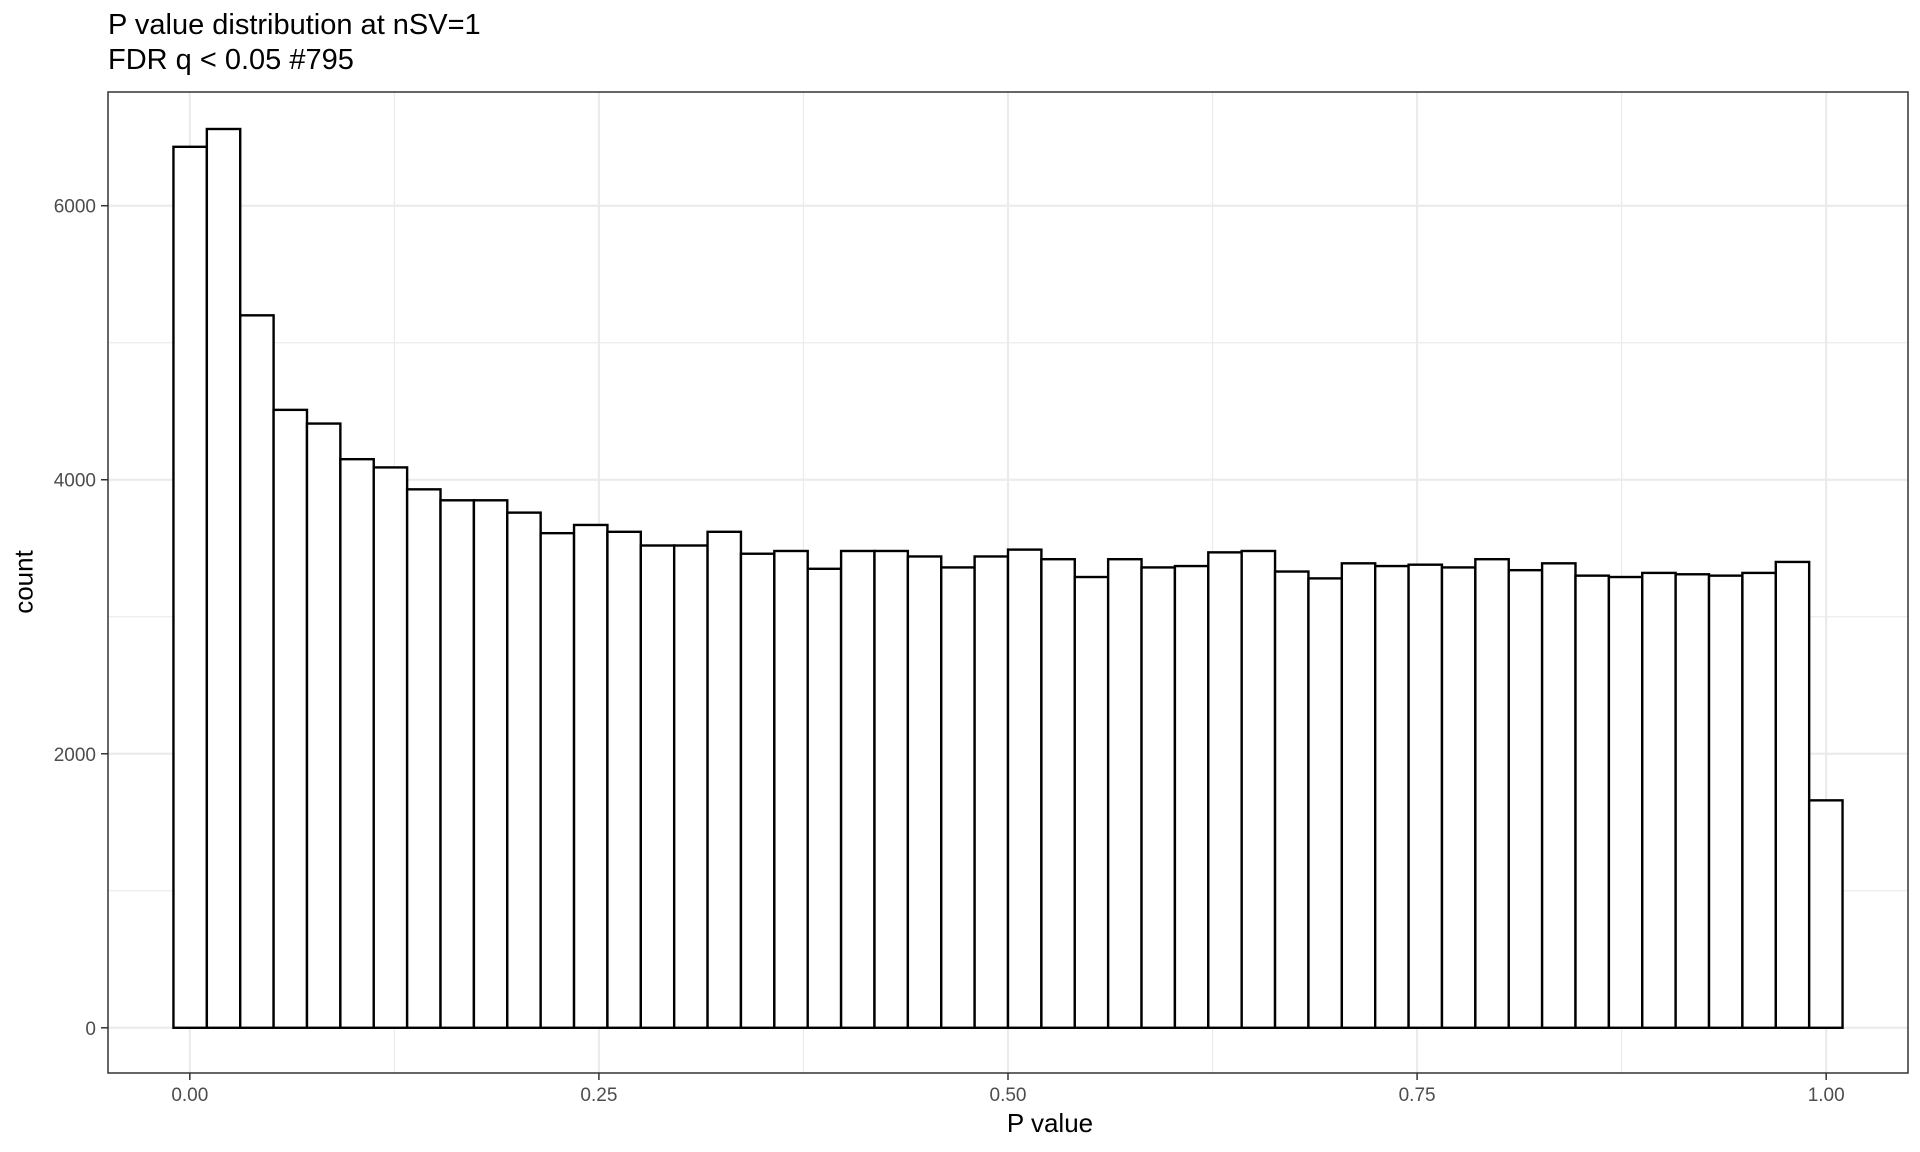 The height and width of the screenshot is (1152, 1920). Describe the element at coordinates (1008, 1095) in the screenshot. I see `x-tick-label: 0.50` at that location.